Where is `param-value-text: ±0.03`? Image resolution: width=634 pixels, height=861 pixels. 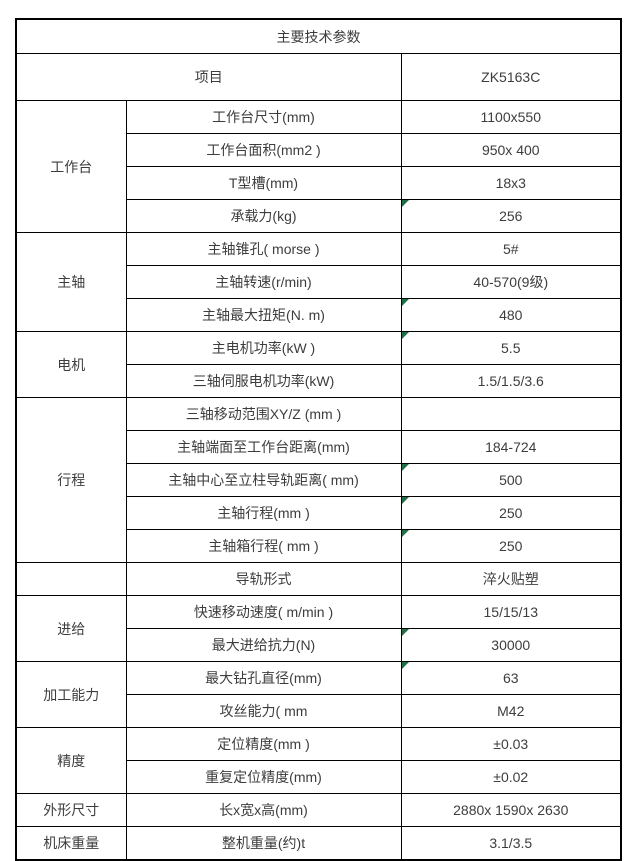 param-value-text: ±0.03 is located at coordinates (511, 744).